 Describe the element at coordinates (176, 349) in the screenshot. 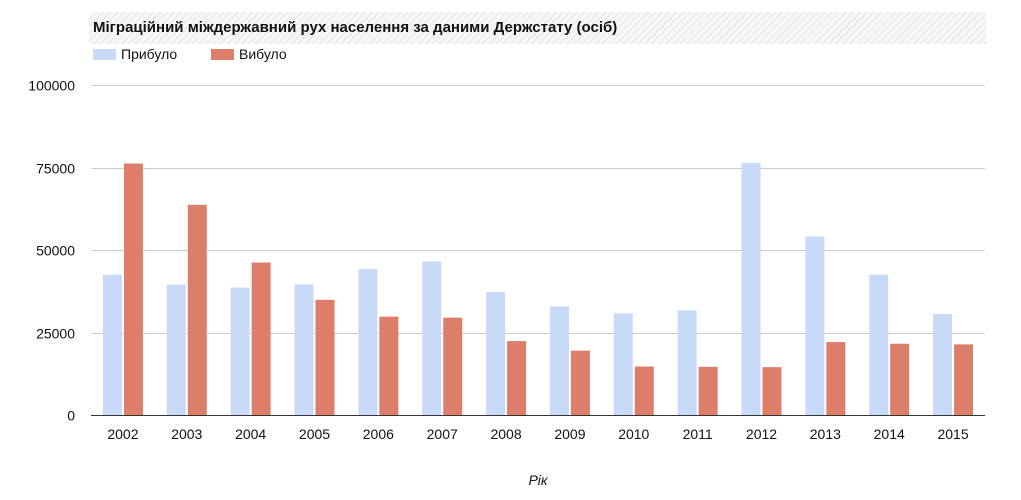

I see `bar-arrived-2003` at that location.